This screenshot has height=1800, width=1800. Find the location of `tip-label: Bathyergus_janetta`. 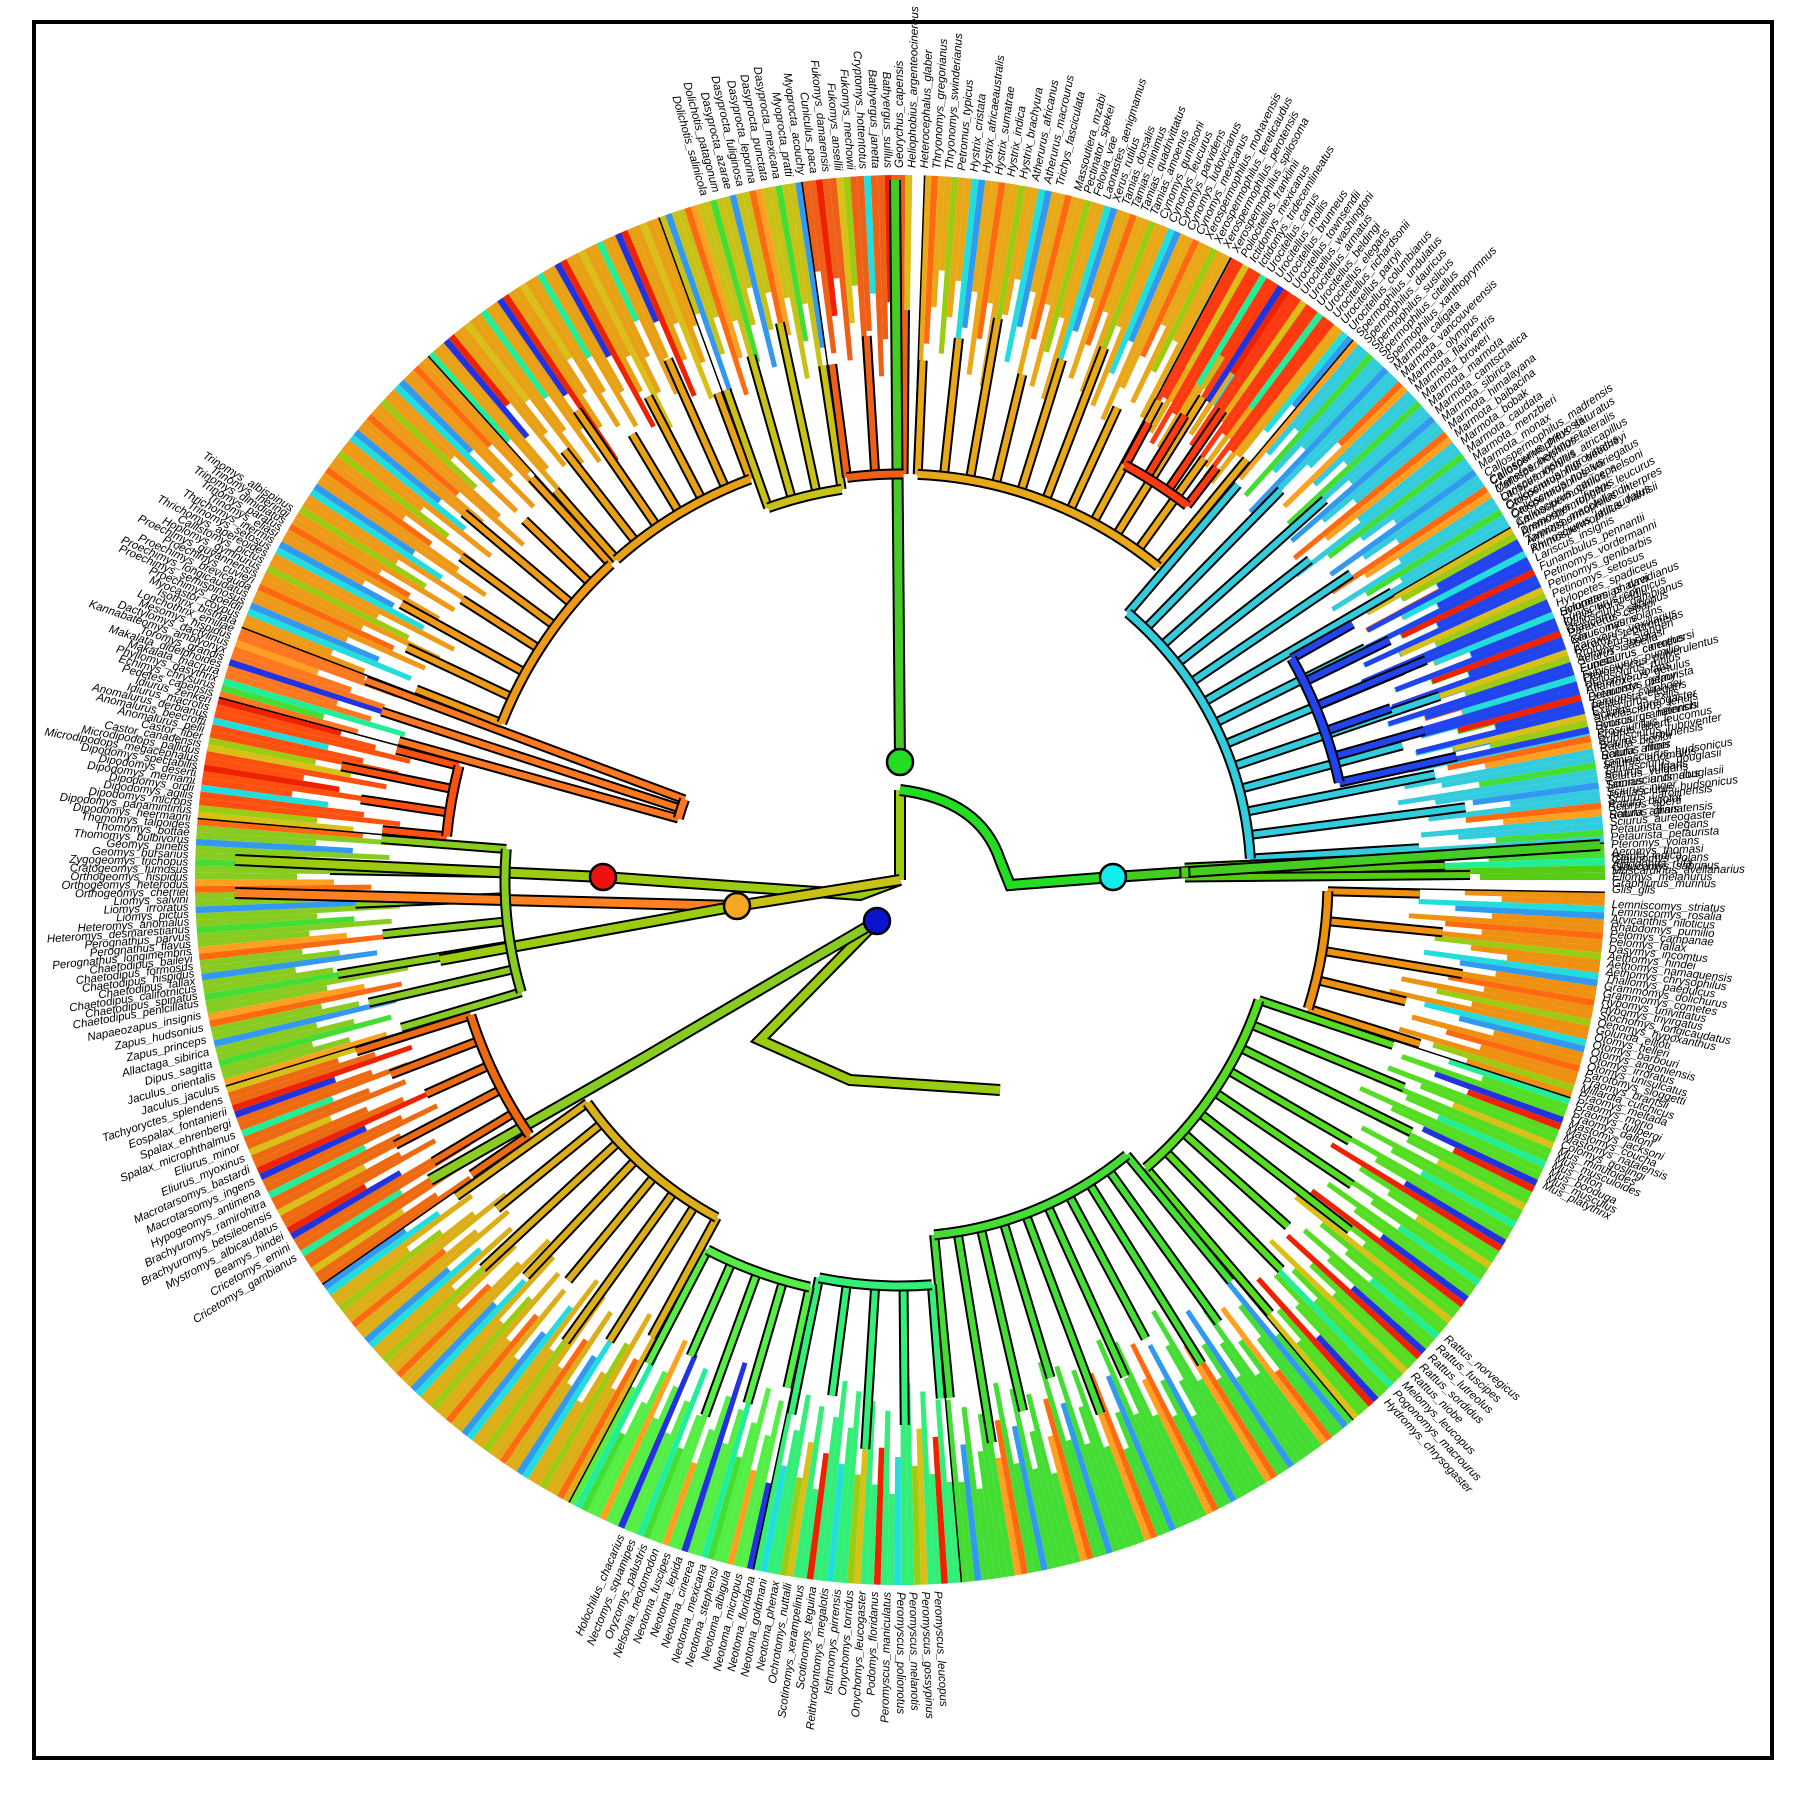

tip-label: Bathyergus_janetta is located at coordinates (873, 118).